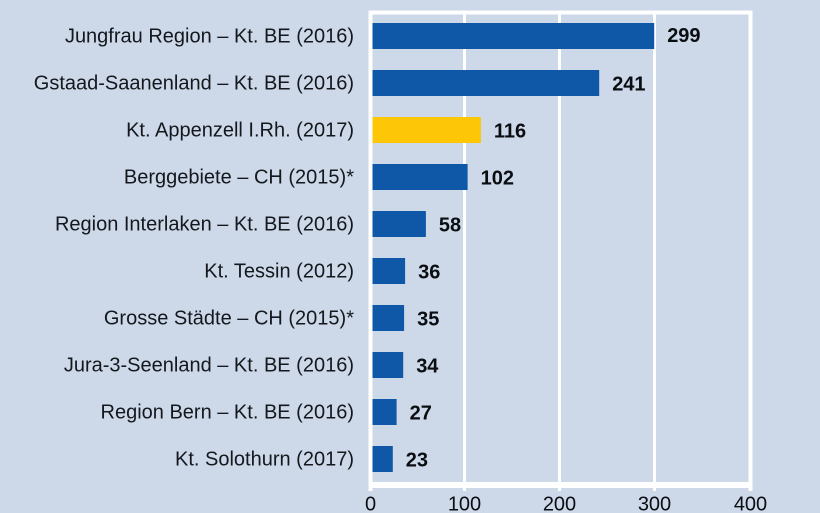 The width and height of the screenshot is (820, 513). I want to click on svg-text: 102, so click(497, 179).